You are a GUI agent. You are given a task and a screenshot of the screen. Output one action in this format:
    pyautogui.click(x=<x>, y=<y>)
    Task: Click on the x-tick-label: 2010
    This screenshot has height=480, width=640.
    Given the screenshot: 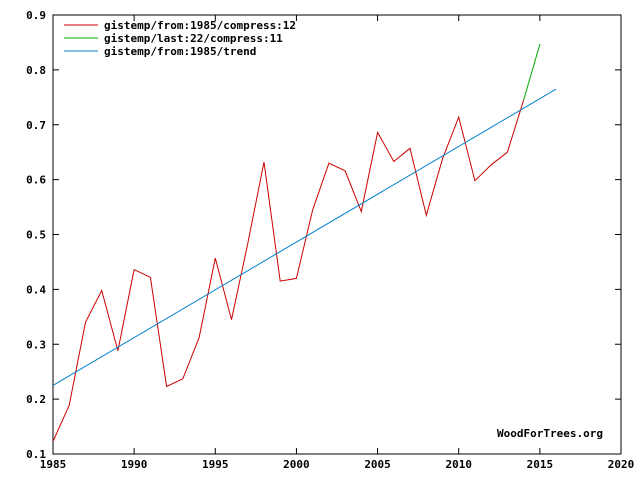 What is the action you would take?
    pyautogui.click(x=458, y=464)
    